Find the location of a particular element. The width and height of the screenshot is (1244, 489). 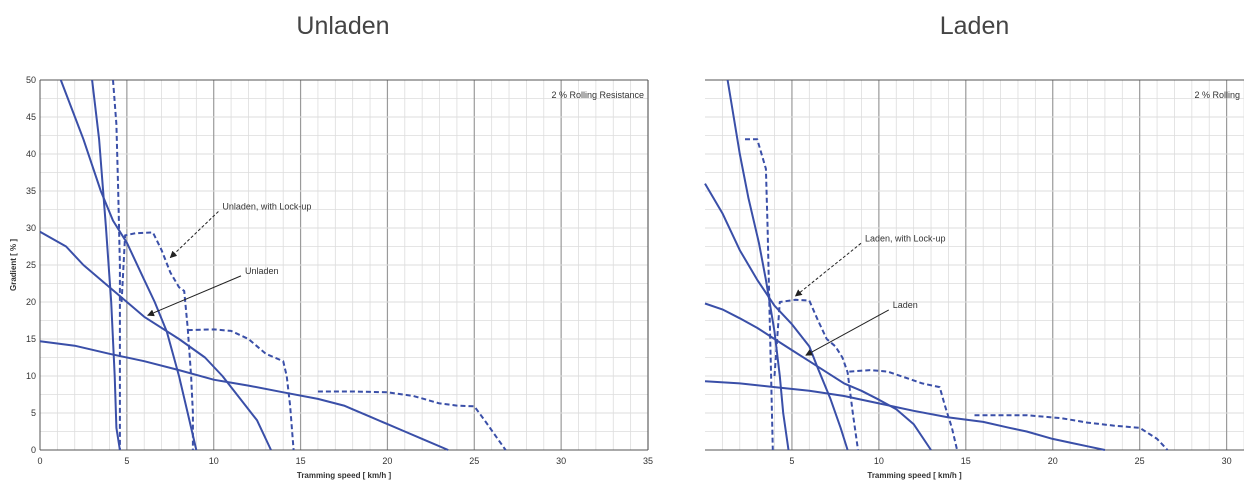

x-tick-label: 35 is located at coordinates (648, 461).